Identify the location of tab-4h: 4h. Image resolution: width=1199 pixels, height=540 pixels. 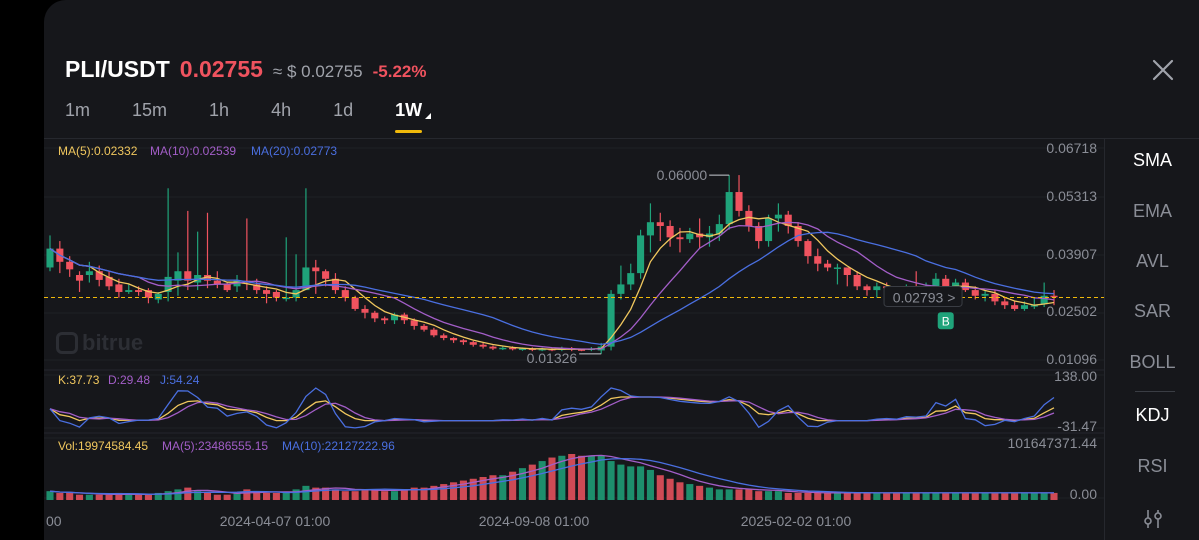
(281, 110).